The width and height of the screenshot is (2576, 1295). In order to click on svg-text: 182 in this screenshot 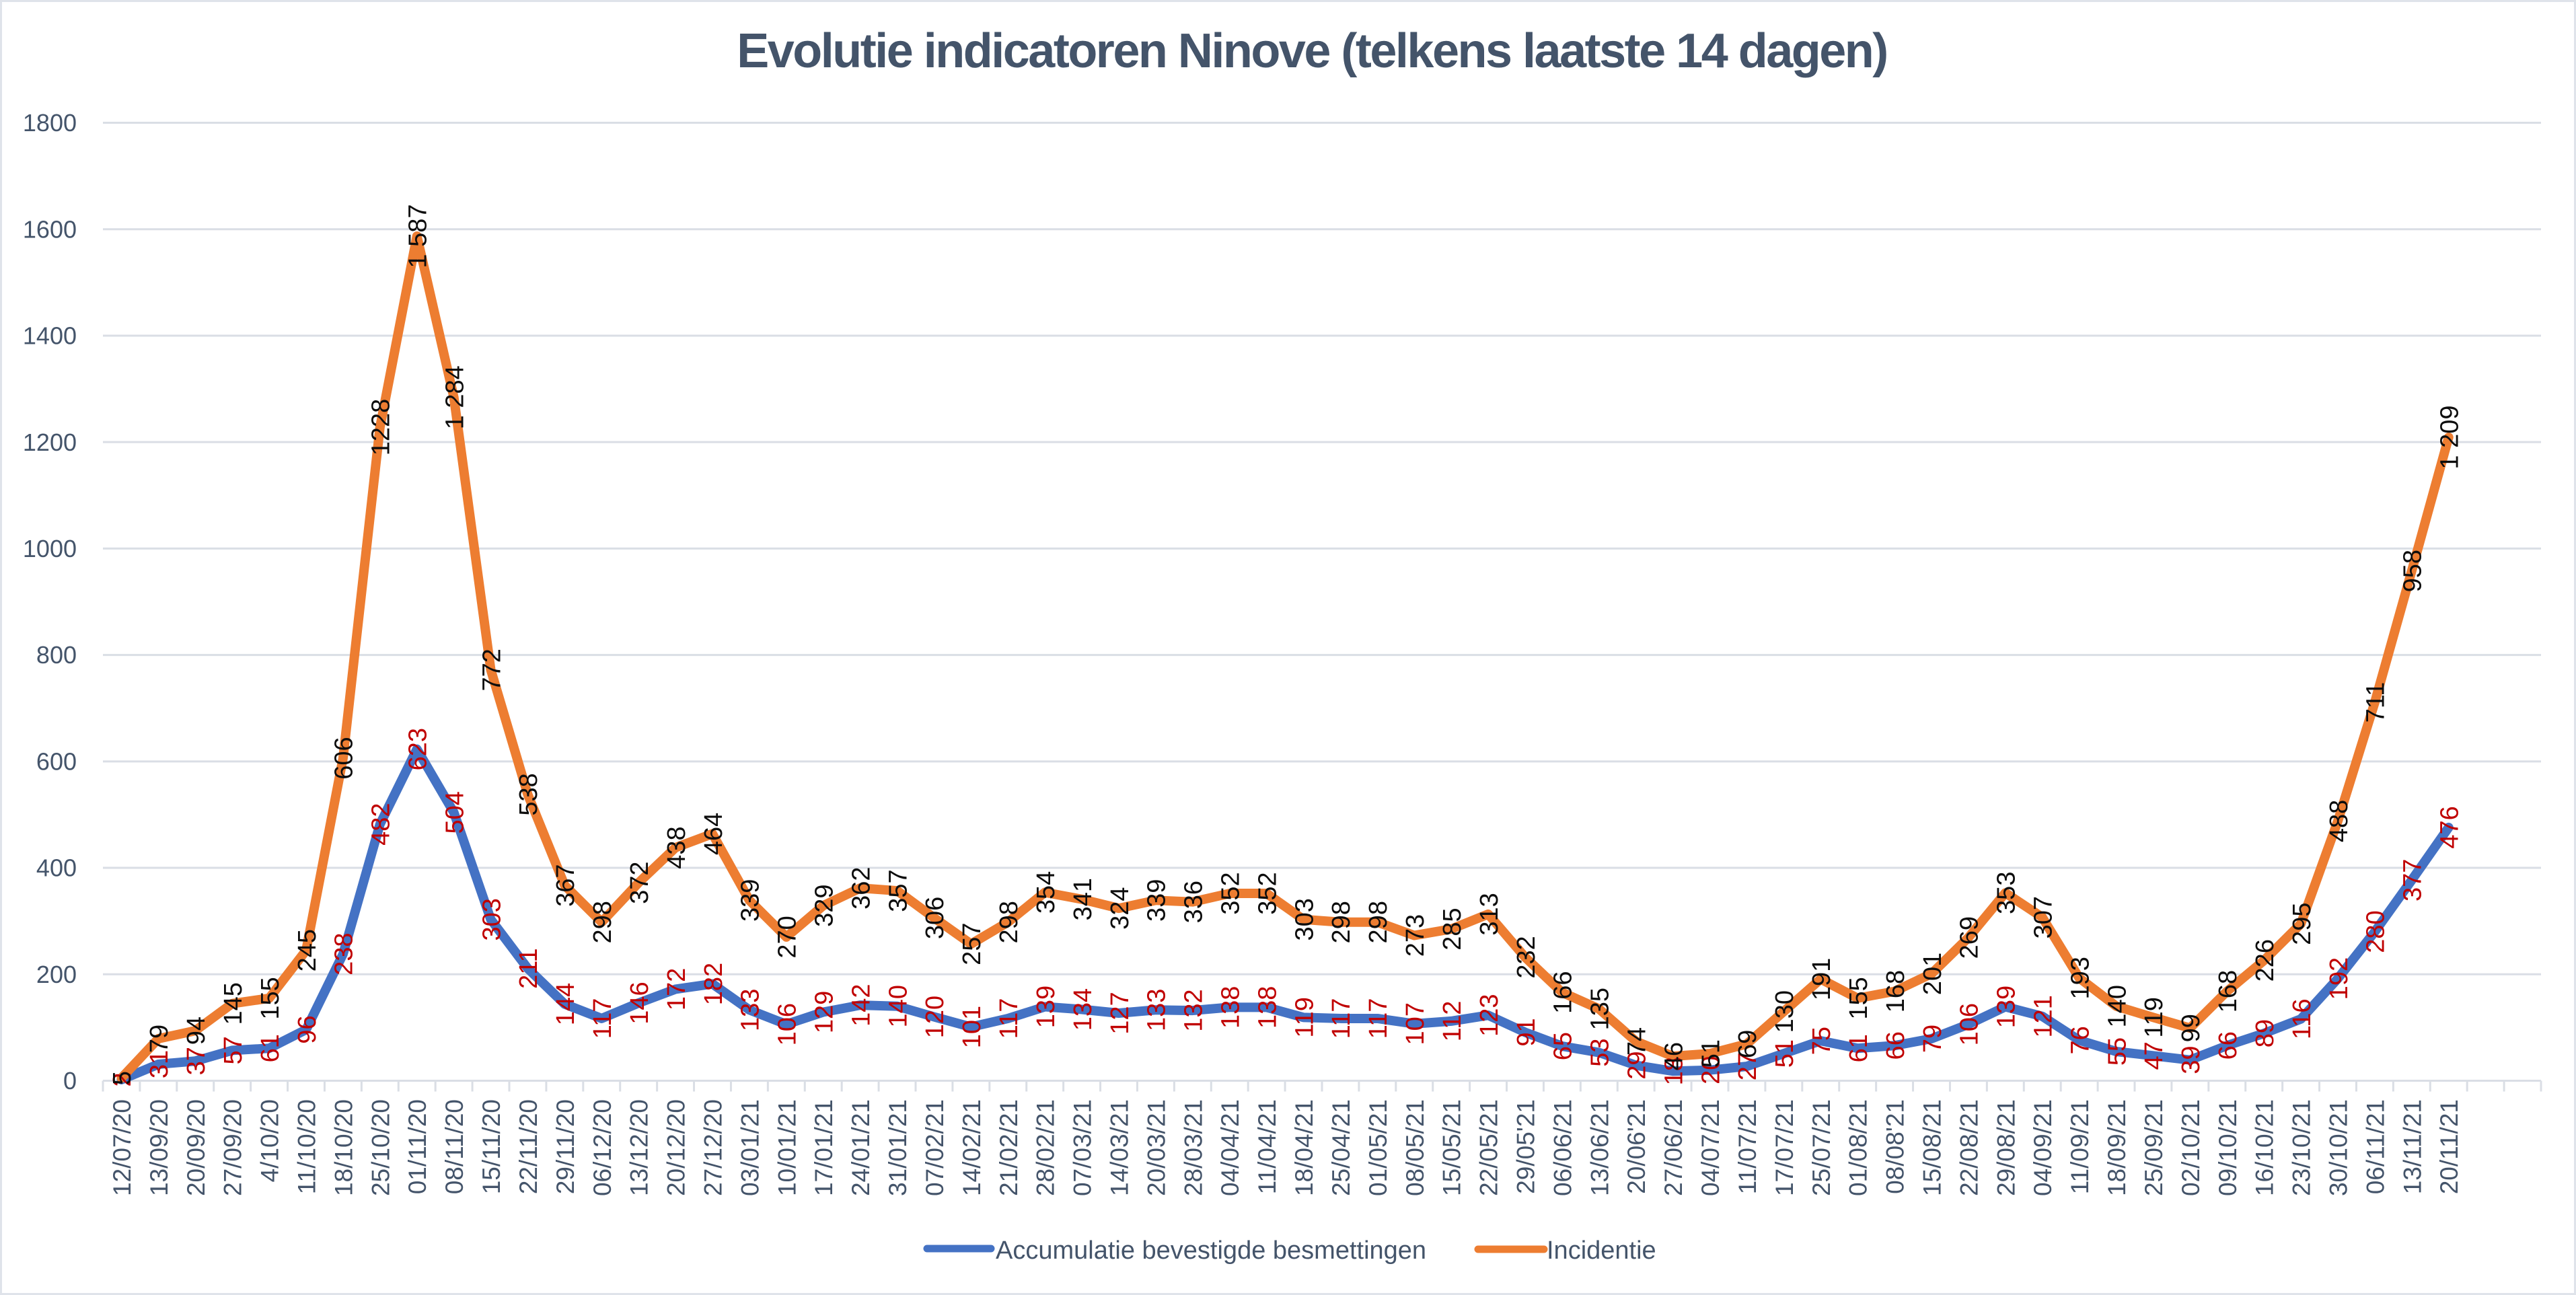, I will do `click(714, 984)`.